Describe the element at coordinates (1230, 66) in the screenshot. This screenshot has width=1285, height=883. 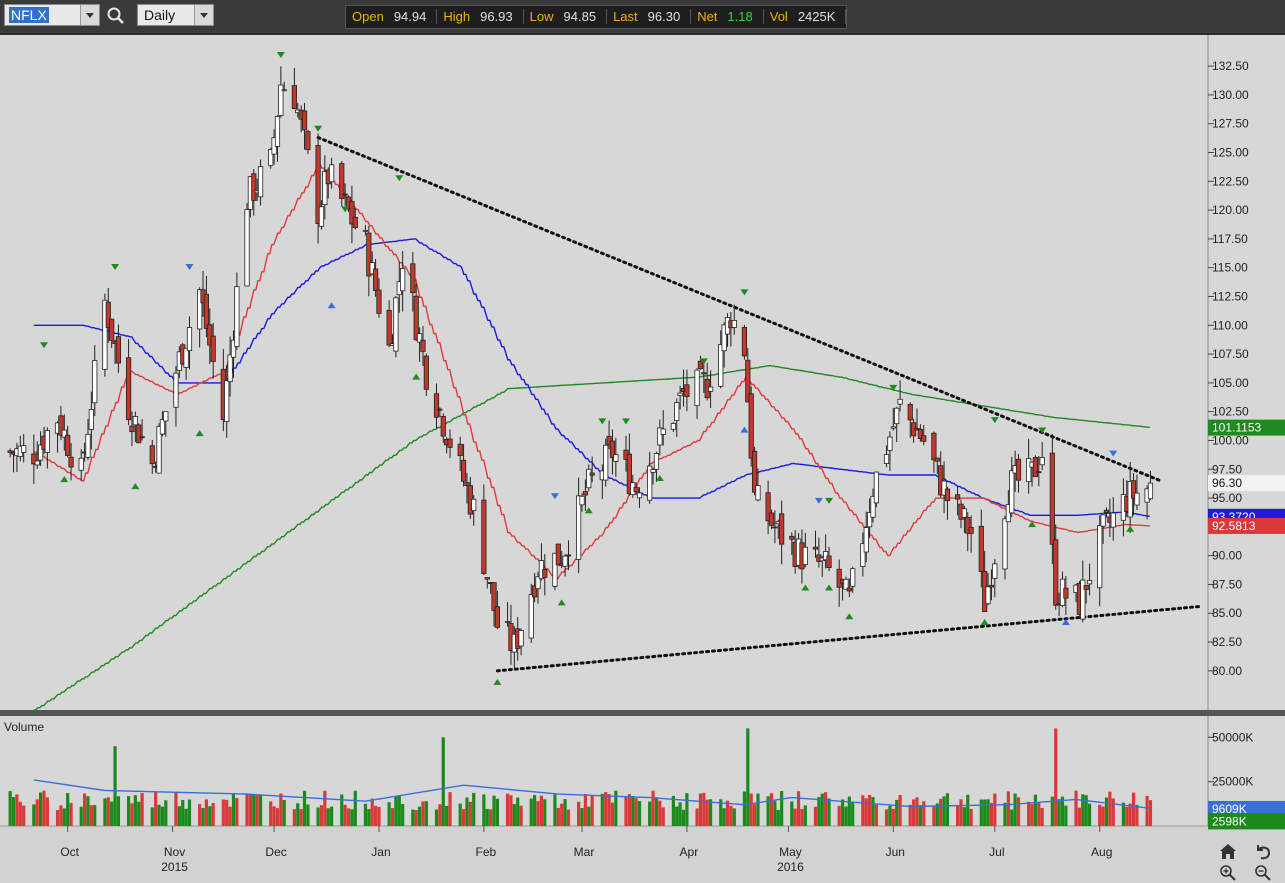
I see `price-tick-label: 132.50` at that location.